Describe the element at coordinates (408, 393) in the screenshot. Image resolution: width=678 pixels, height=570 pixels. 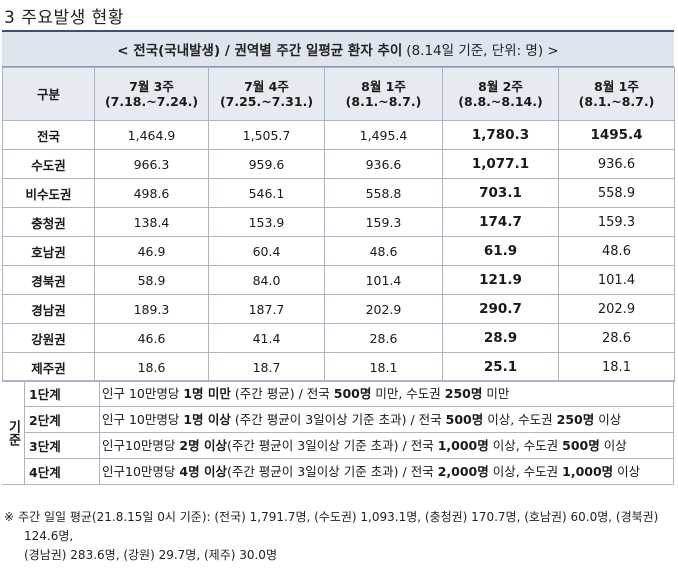
I see `stage-text: 미만, 수도권` at that location.